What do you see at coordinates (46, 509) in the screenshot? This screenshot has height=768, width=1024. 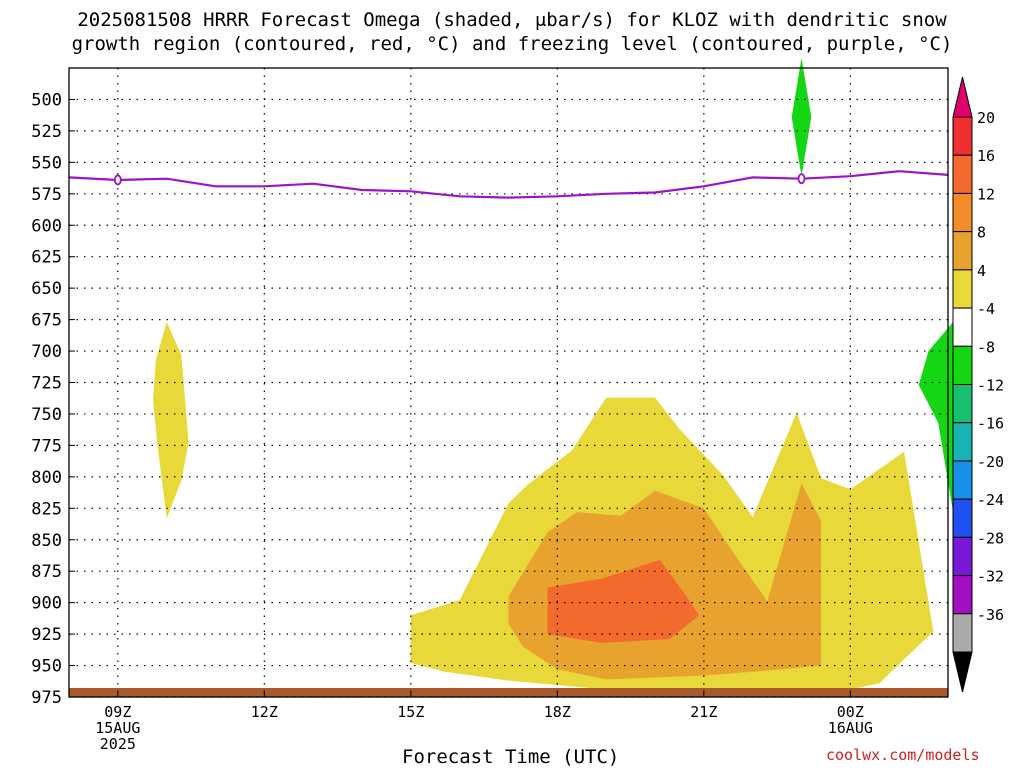 I see `y-tick-label-825: 825` at bounding box center [46, 509].